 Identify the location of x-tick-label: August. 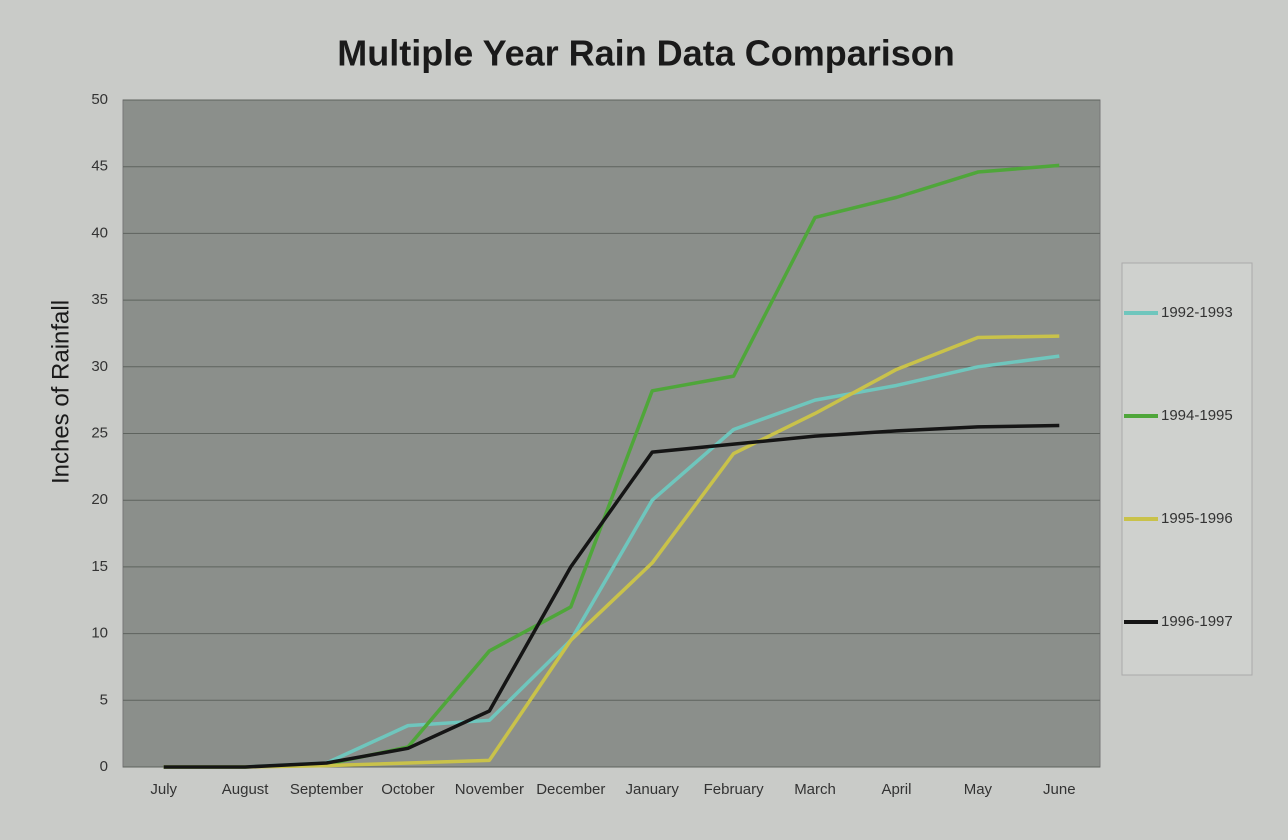
(246, 789).